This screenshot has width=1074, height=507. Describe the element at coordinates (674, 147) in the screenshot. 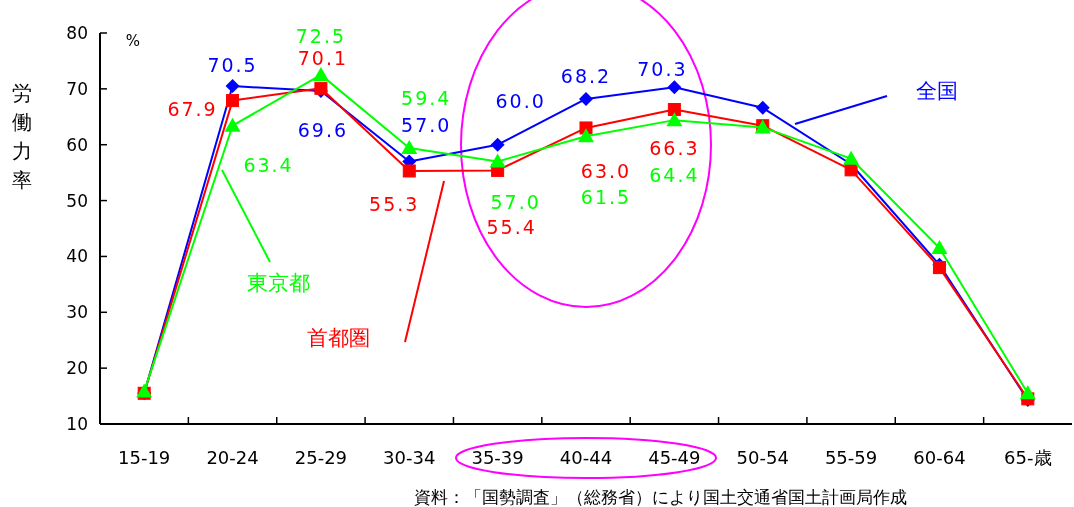

I see `data-label: 66.3` at that location.